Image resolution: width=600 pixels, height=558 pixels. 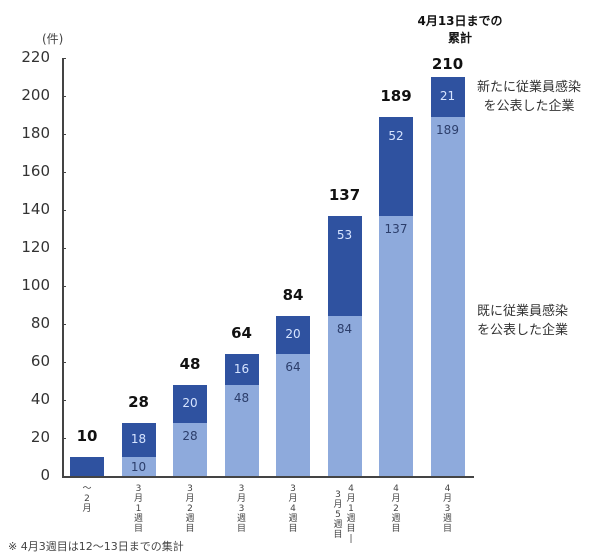 What do you see at coordinates (87, 436) in the screenshot?
I see `bar-total-label: 10` at bounding box center [87, 436].